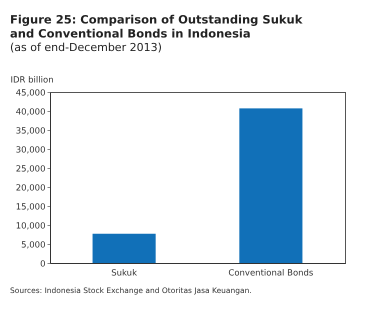 The height and width of the screenshot is (330, 377). Describe the element at coordinates (32, 81) in the screenshot. I see `y-axis-title: IDR billion` at that location.